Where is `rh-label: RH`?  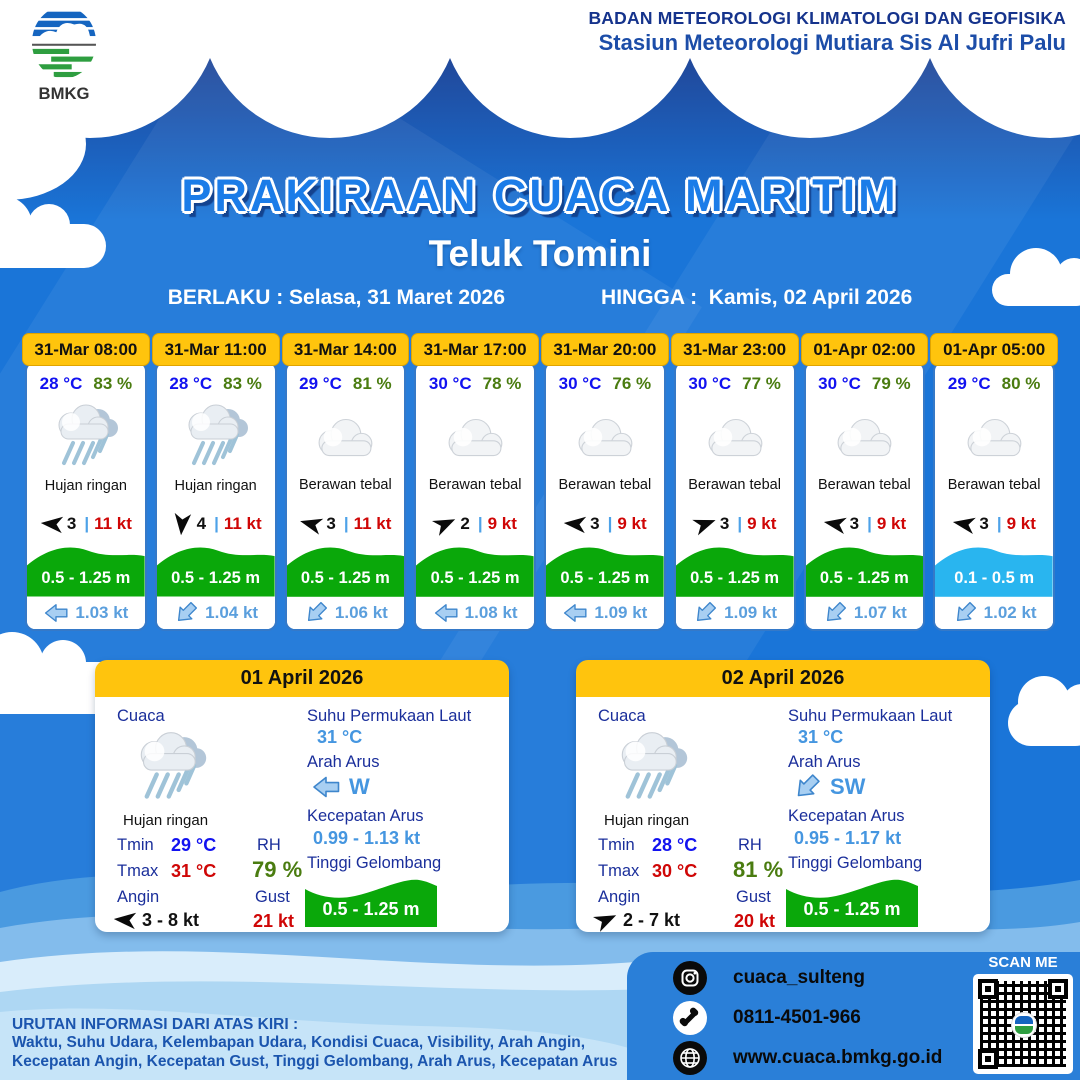 rh-label: RH is located at coordinates (269, 845).